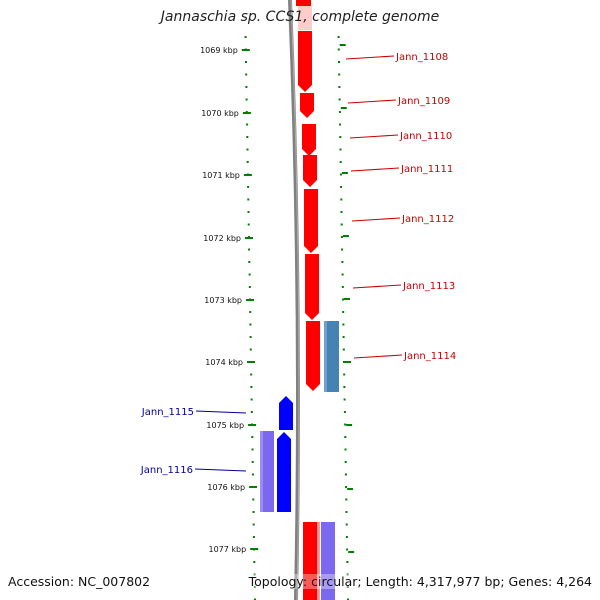 The width and height of the screenshot is (600, 600). What do you see at coordinates (166, 470) in the screenshot?
I see `gene-label: Jann_1116` at bounding box center [166, 470].